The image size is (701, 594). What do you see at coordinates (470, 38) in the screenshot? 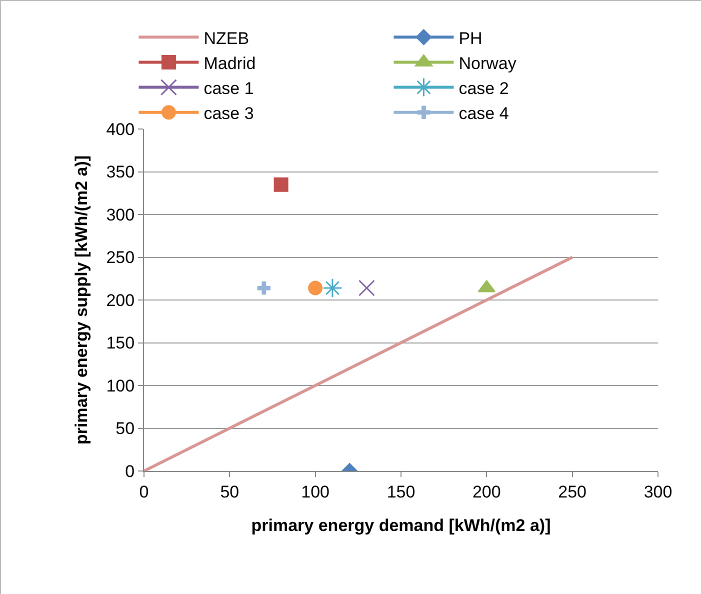
I see `legend-label: PH` at bounding box center [470, 38].